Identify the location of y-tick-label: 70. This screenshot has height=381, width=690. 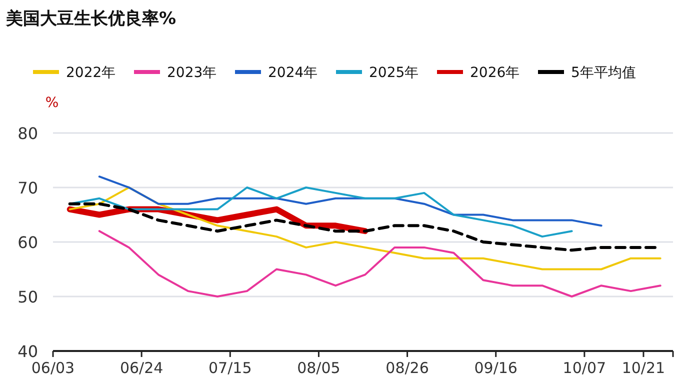
(28, 188).